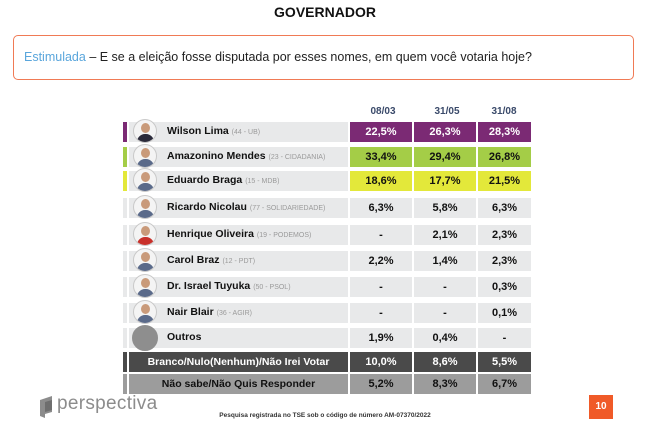 This screenshot has height=427, width=650. I want to click on candidate-row: Nair Blair (36 - AGIR) - -0,1%, so click(327, 312).